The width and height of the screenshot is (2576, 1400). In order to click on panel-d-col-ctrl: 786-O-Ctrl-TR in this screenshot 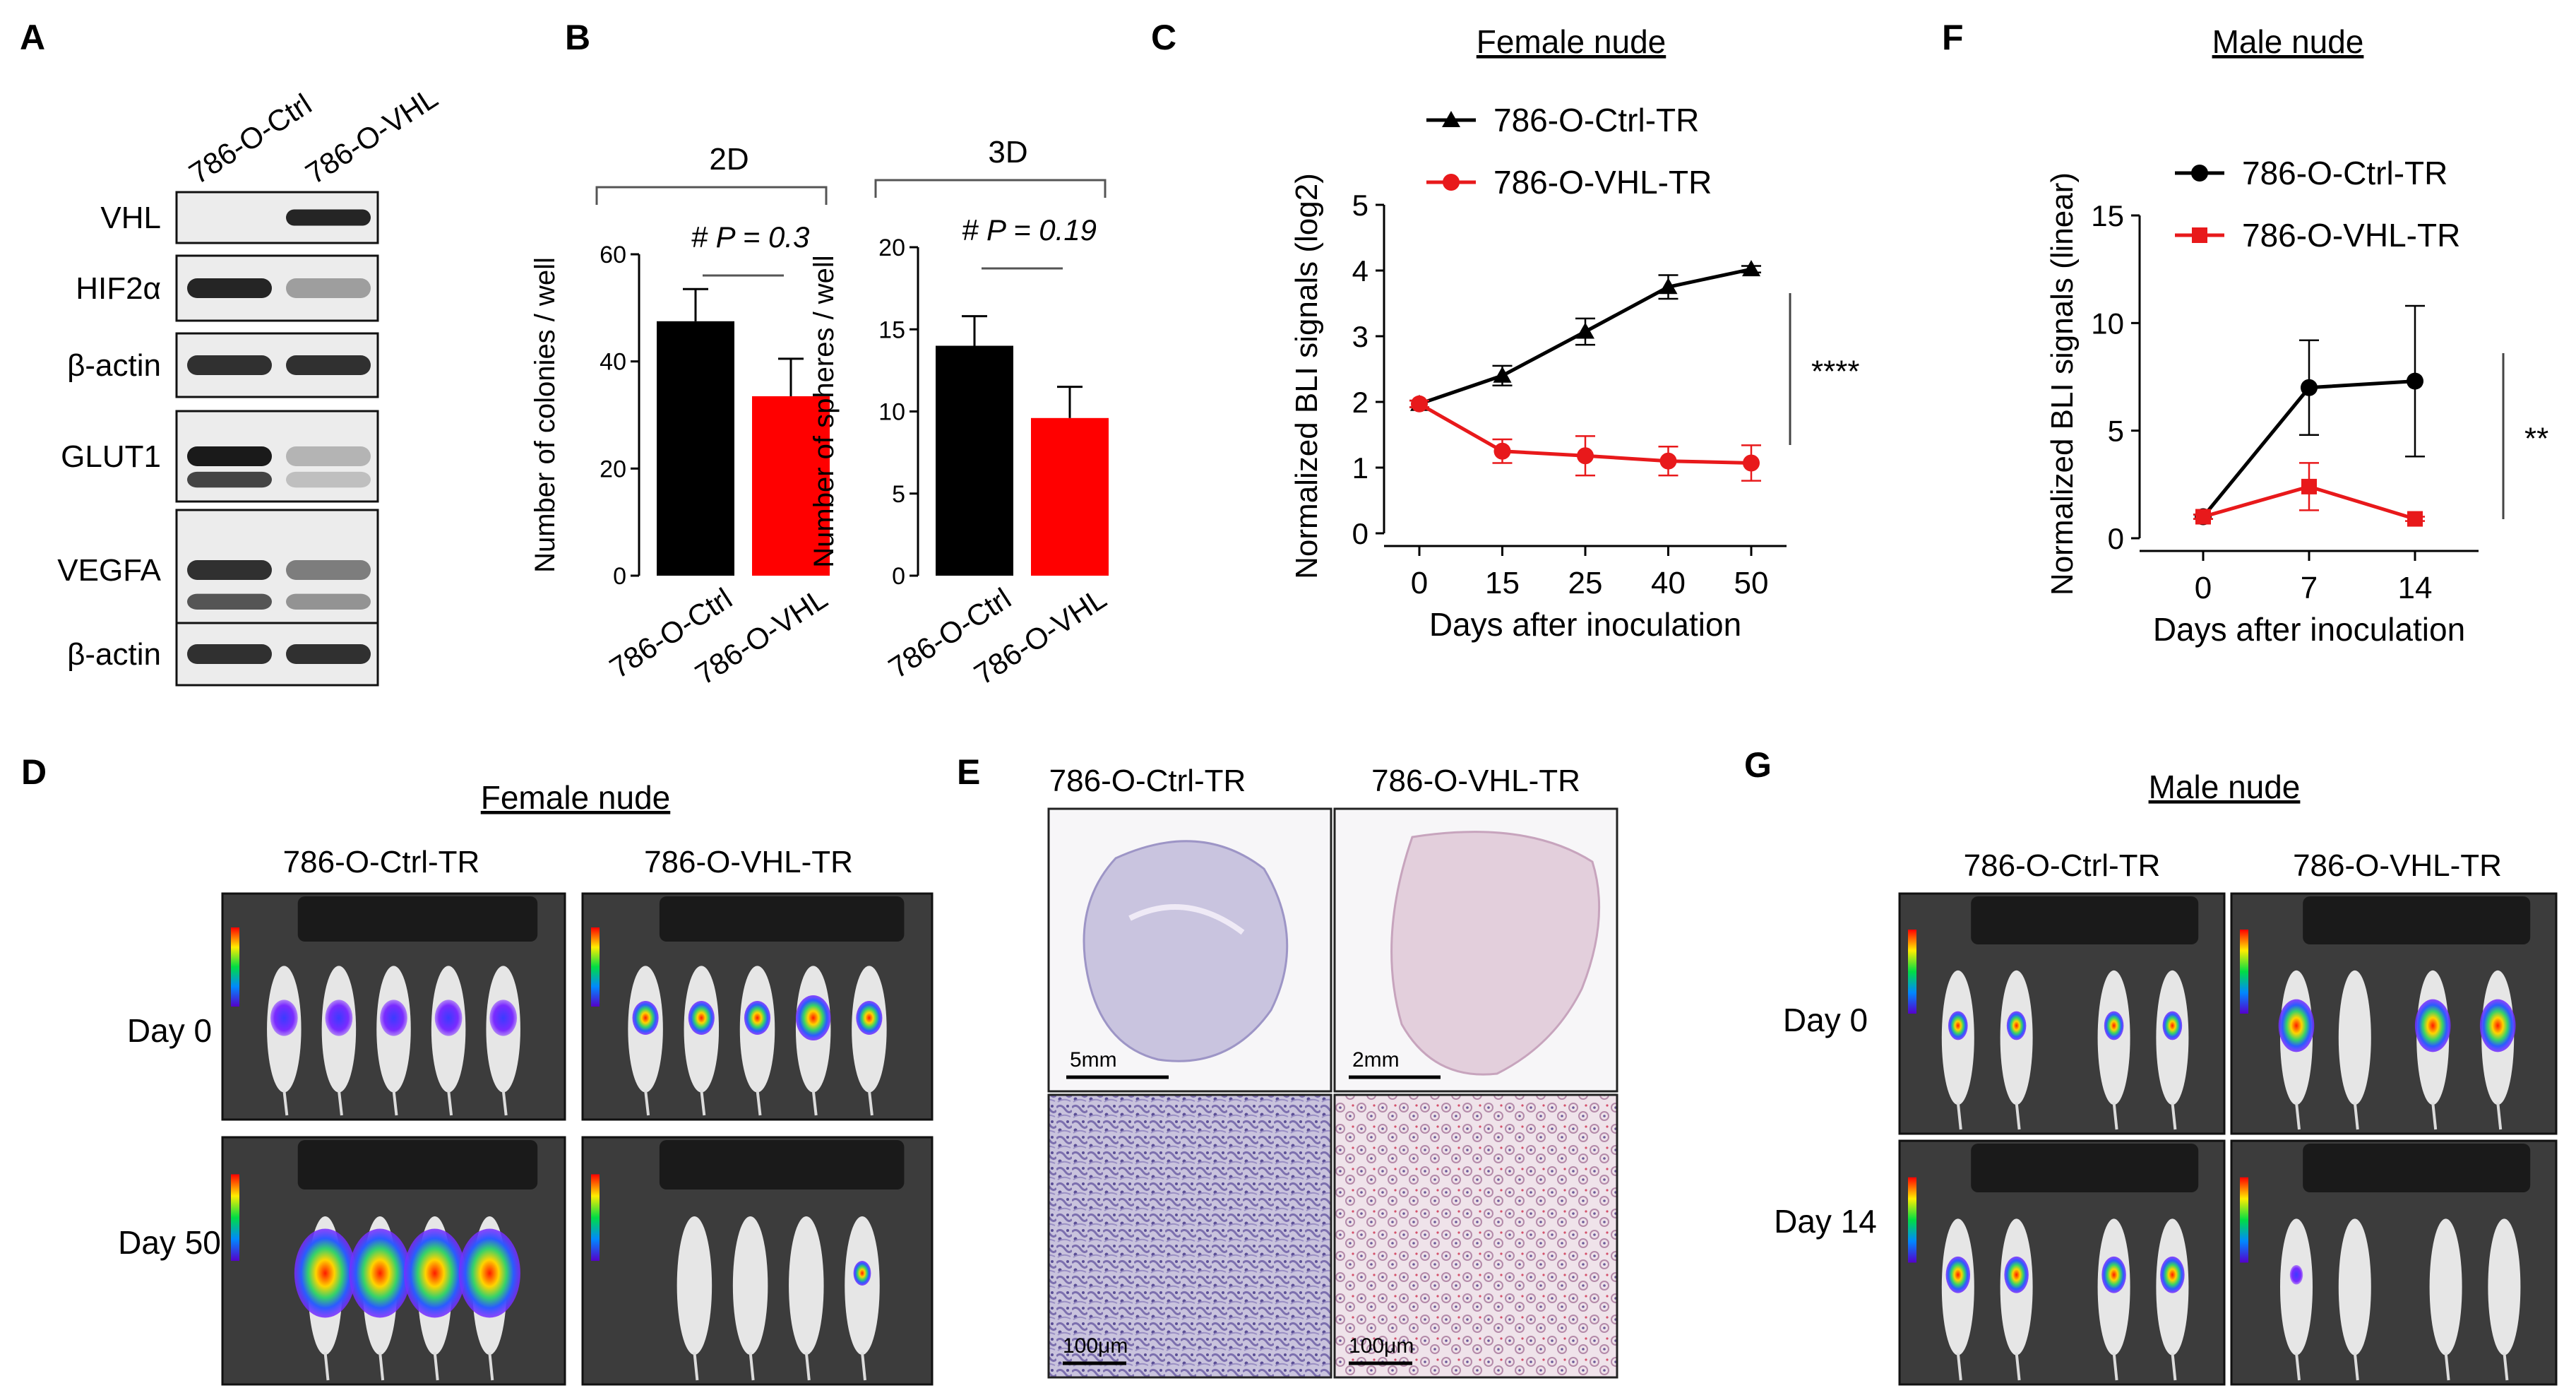, I will do `click(381, 862)`.